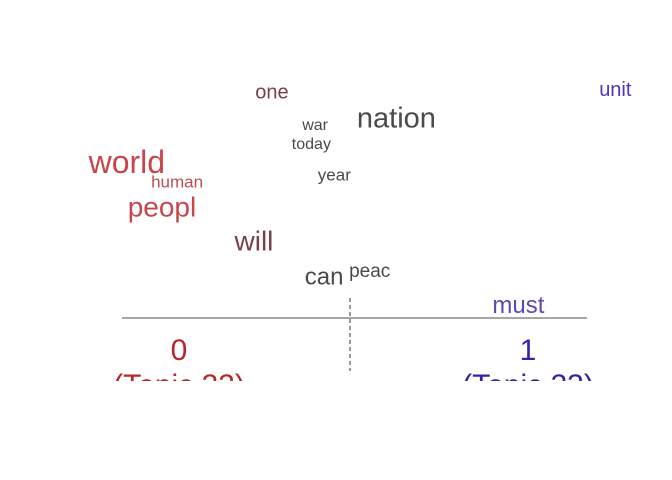  I want to click on word-can: can, so click(324, 276).